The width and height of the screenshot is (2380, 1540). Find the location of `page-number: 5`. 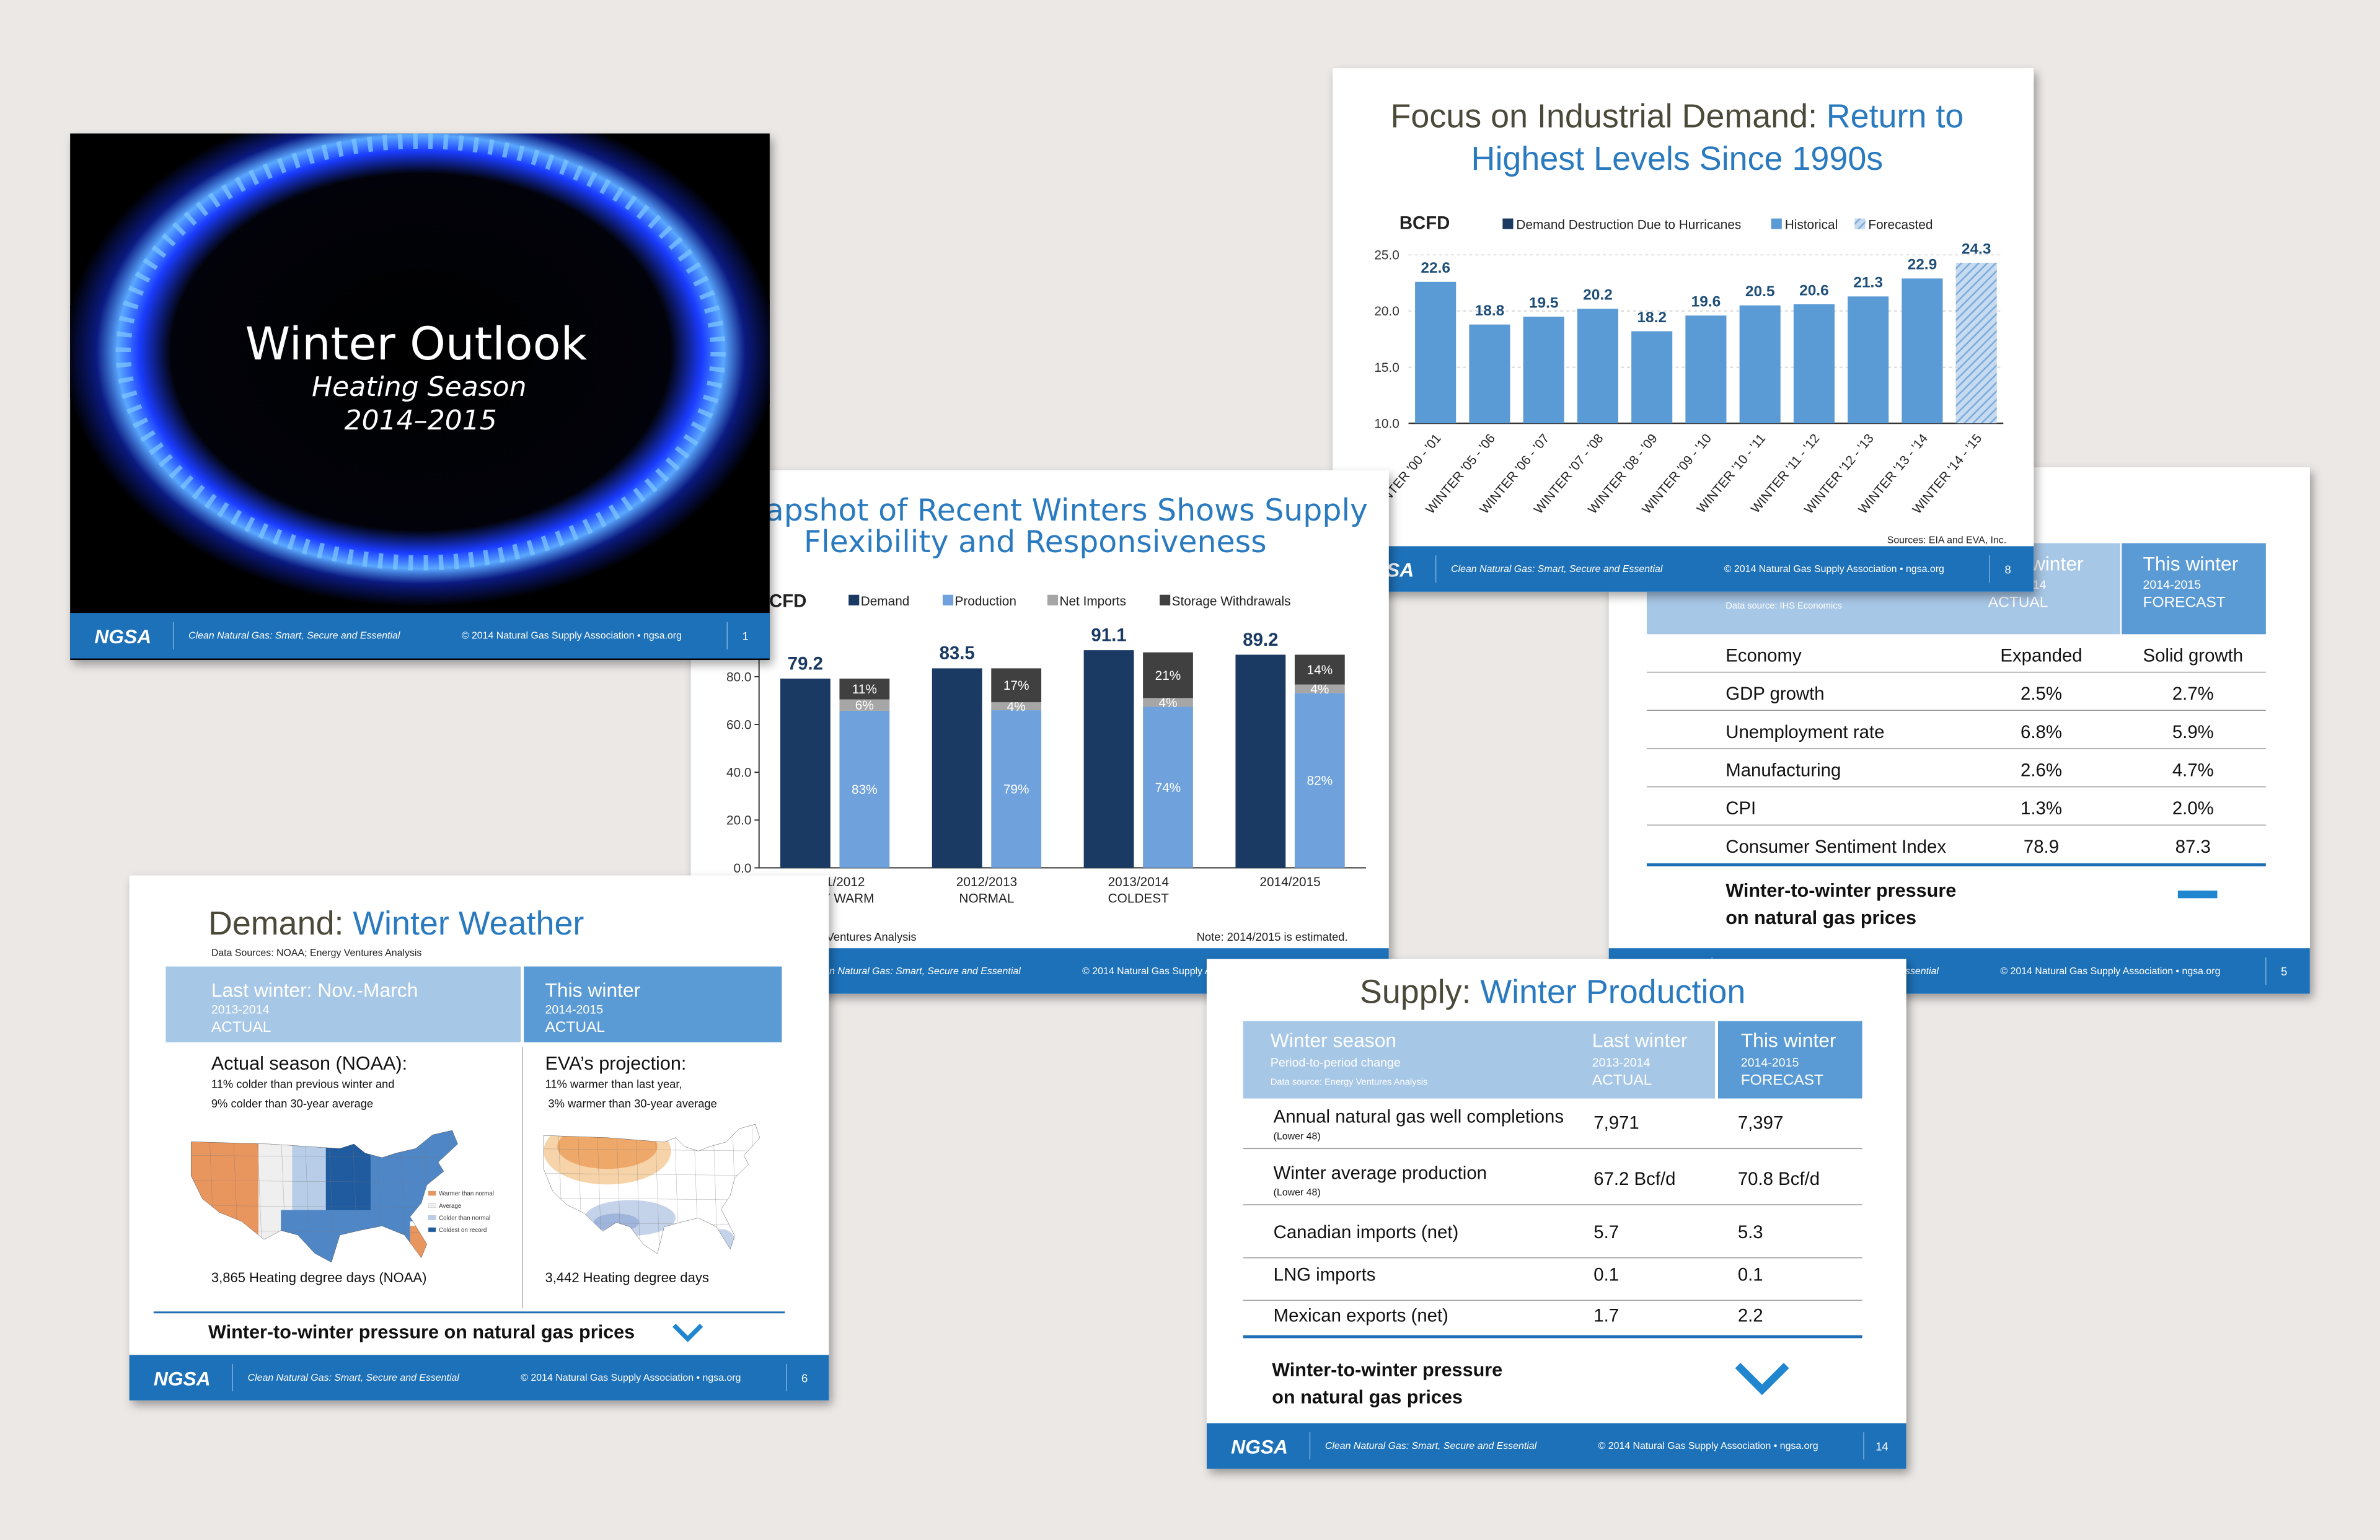

page-number: 5 is located at coordinates (2284, 971).